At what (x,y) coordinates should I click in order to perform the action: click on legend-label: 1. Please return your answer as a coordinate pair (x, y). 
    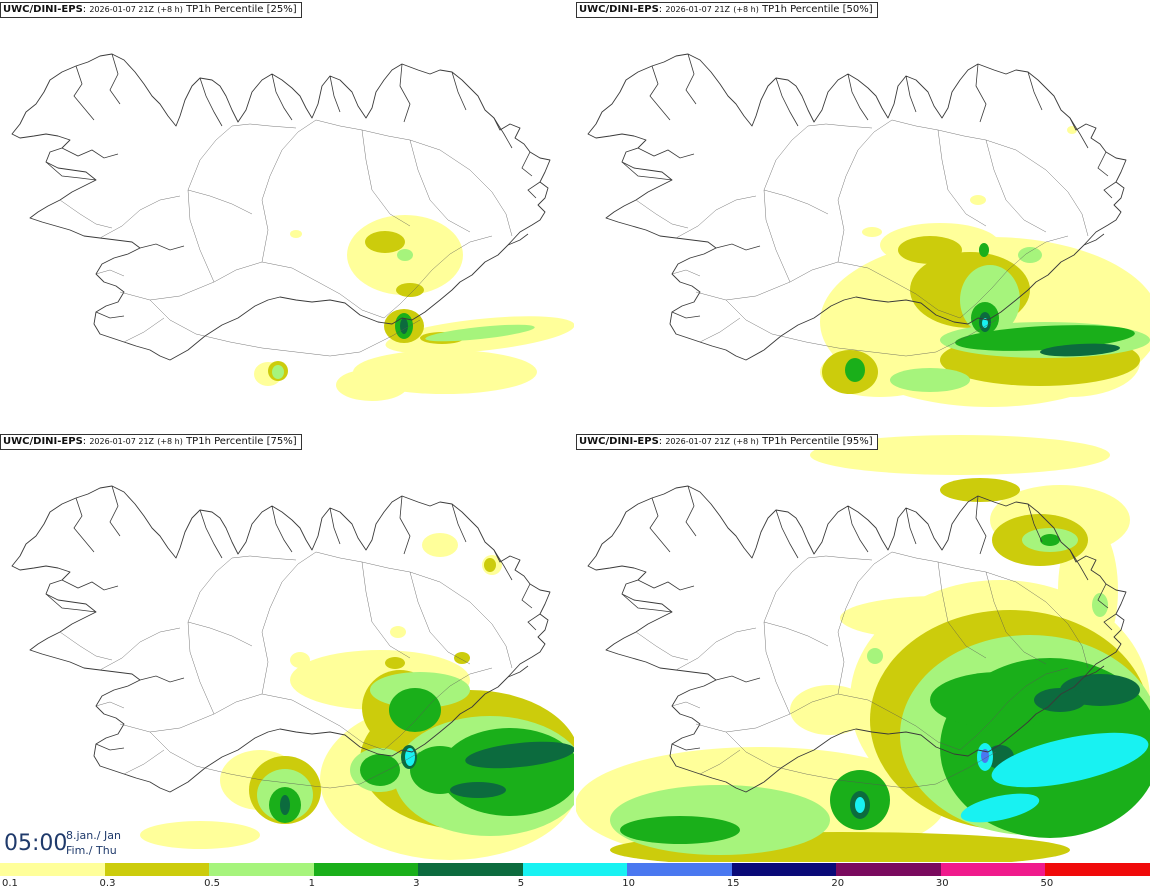
    Looking at the image, I should click on (311, 883).